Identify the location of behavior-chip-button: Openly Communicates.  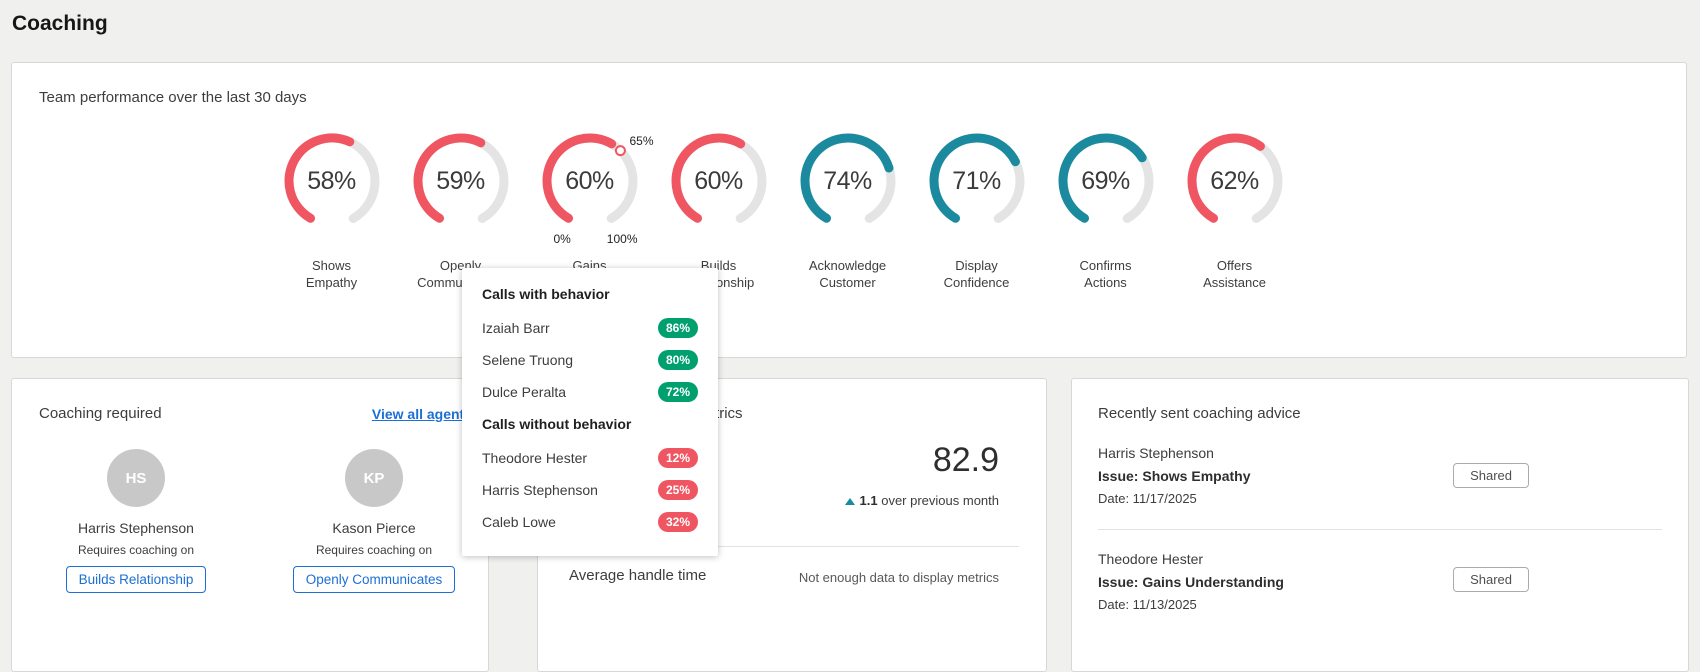
(374, 579).